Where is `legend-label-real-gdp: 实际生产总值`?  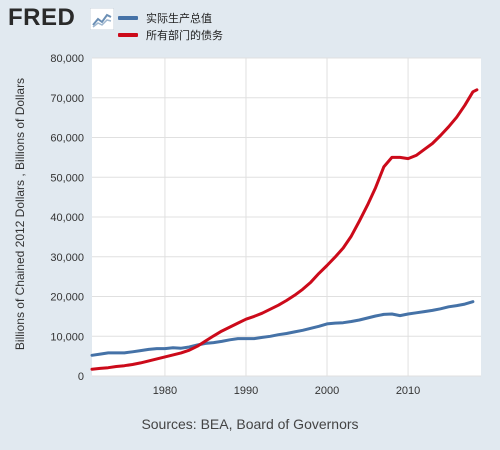
legend-label-real-gdp: 实际生产总值 is located at coordinates (179, 18).